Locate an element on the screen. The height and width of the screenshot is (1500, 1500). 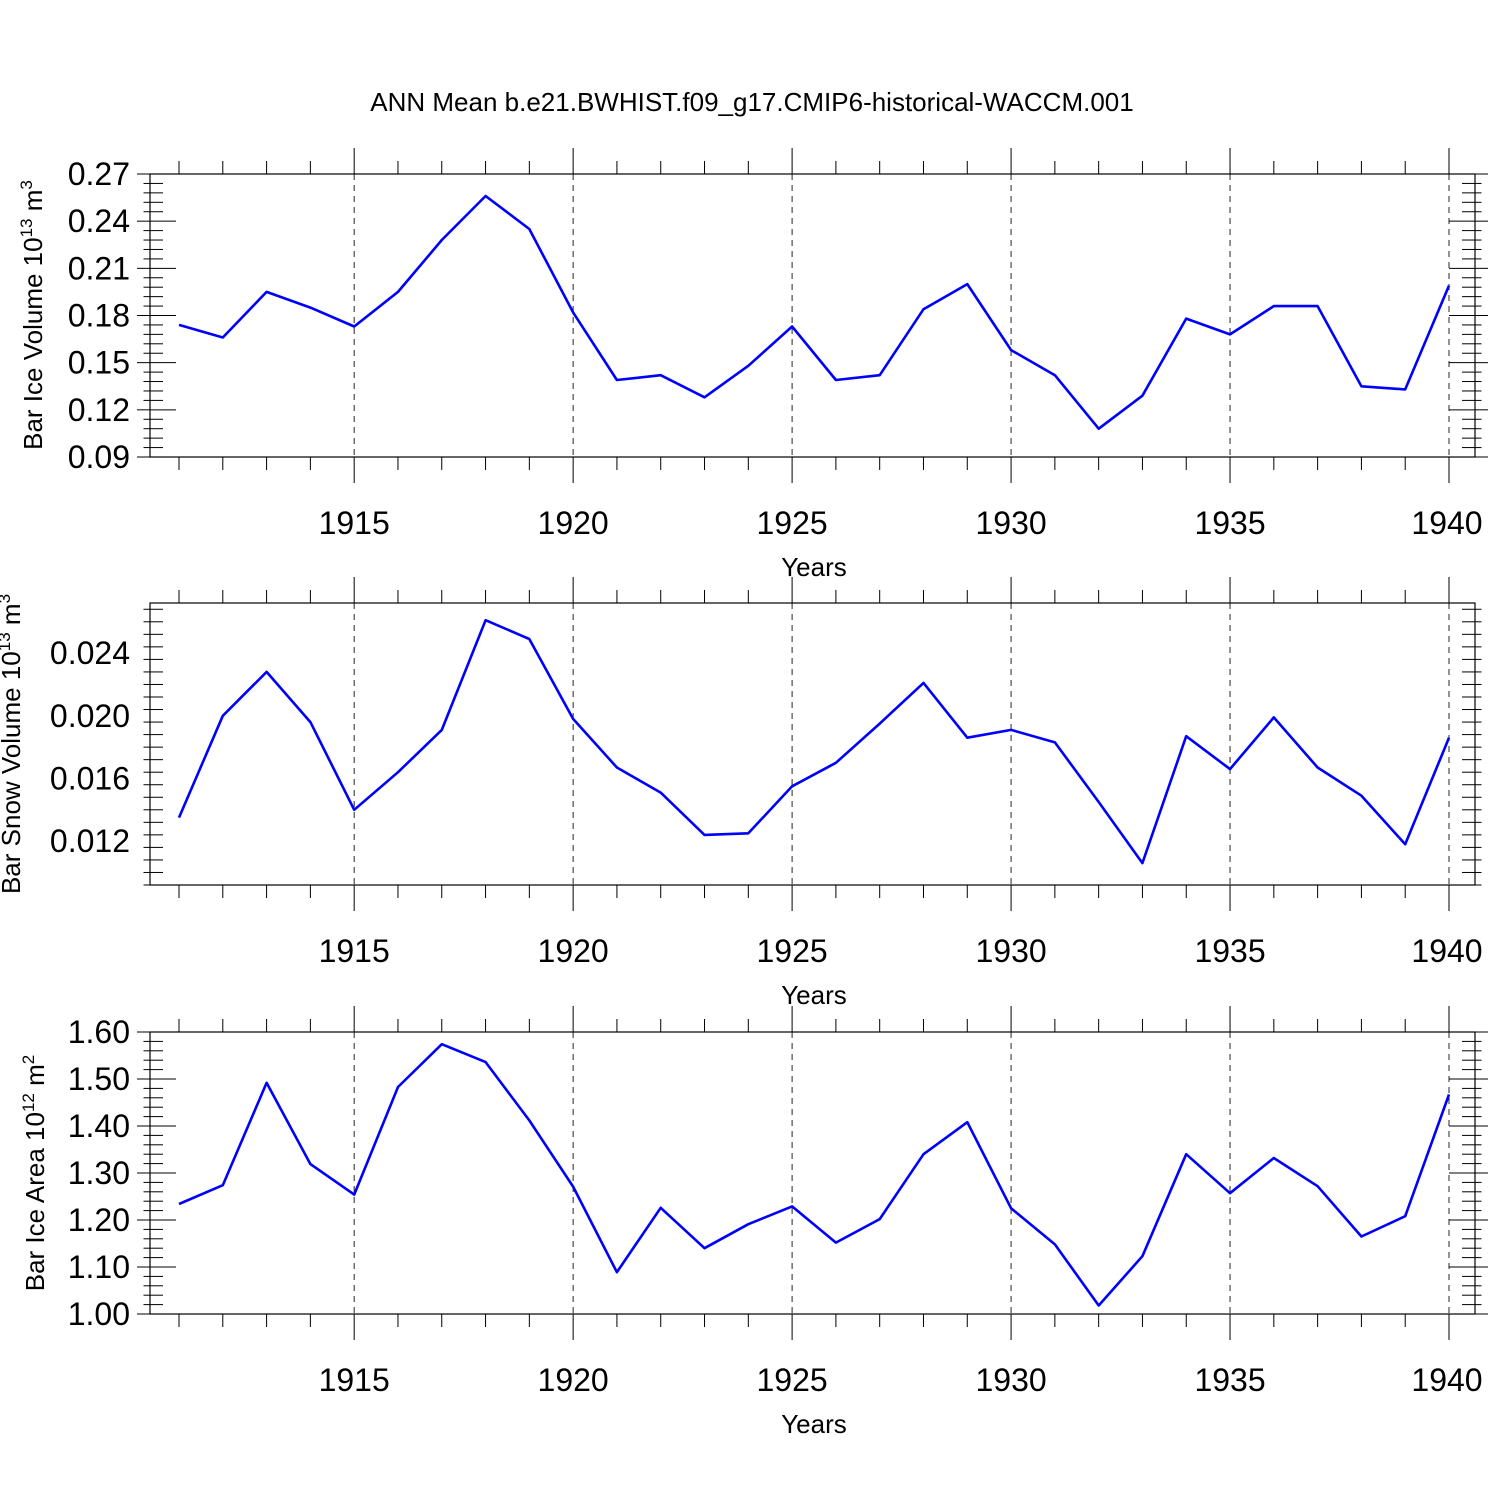
y-tick-label: 1.00 is located at coordinates (99, 1314).